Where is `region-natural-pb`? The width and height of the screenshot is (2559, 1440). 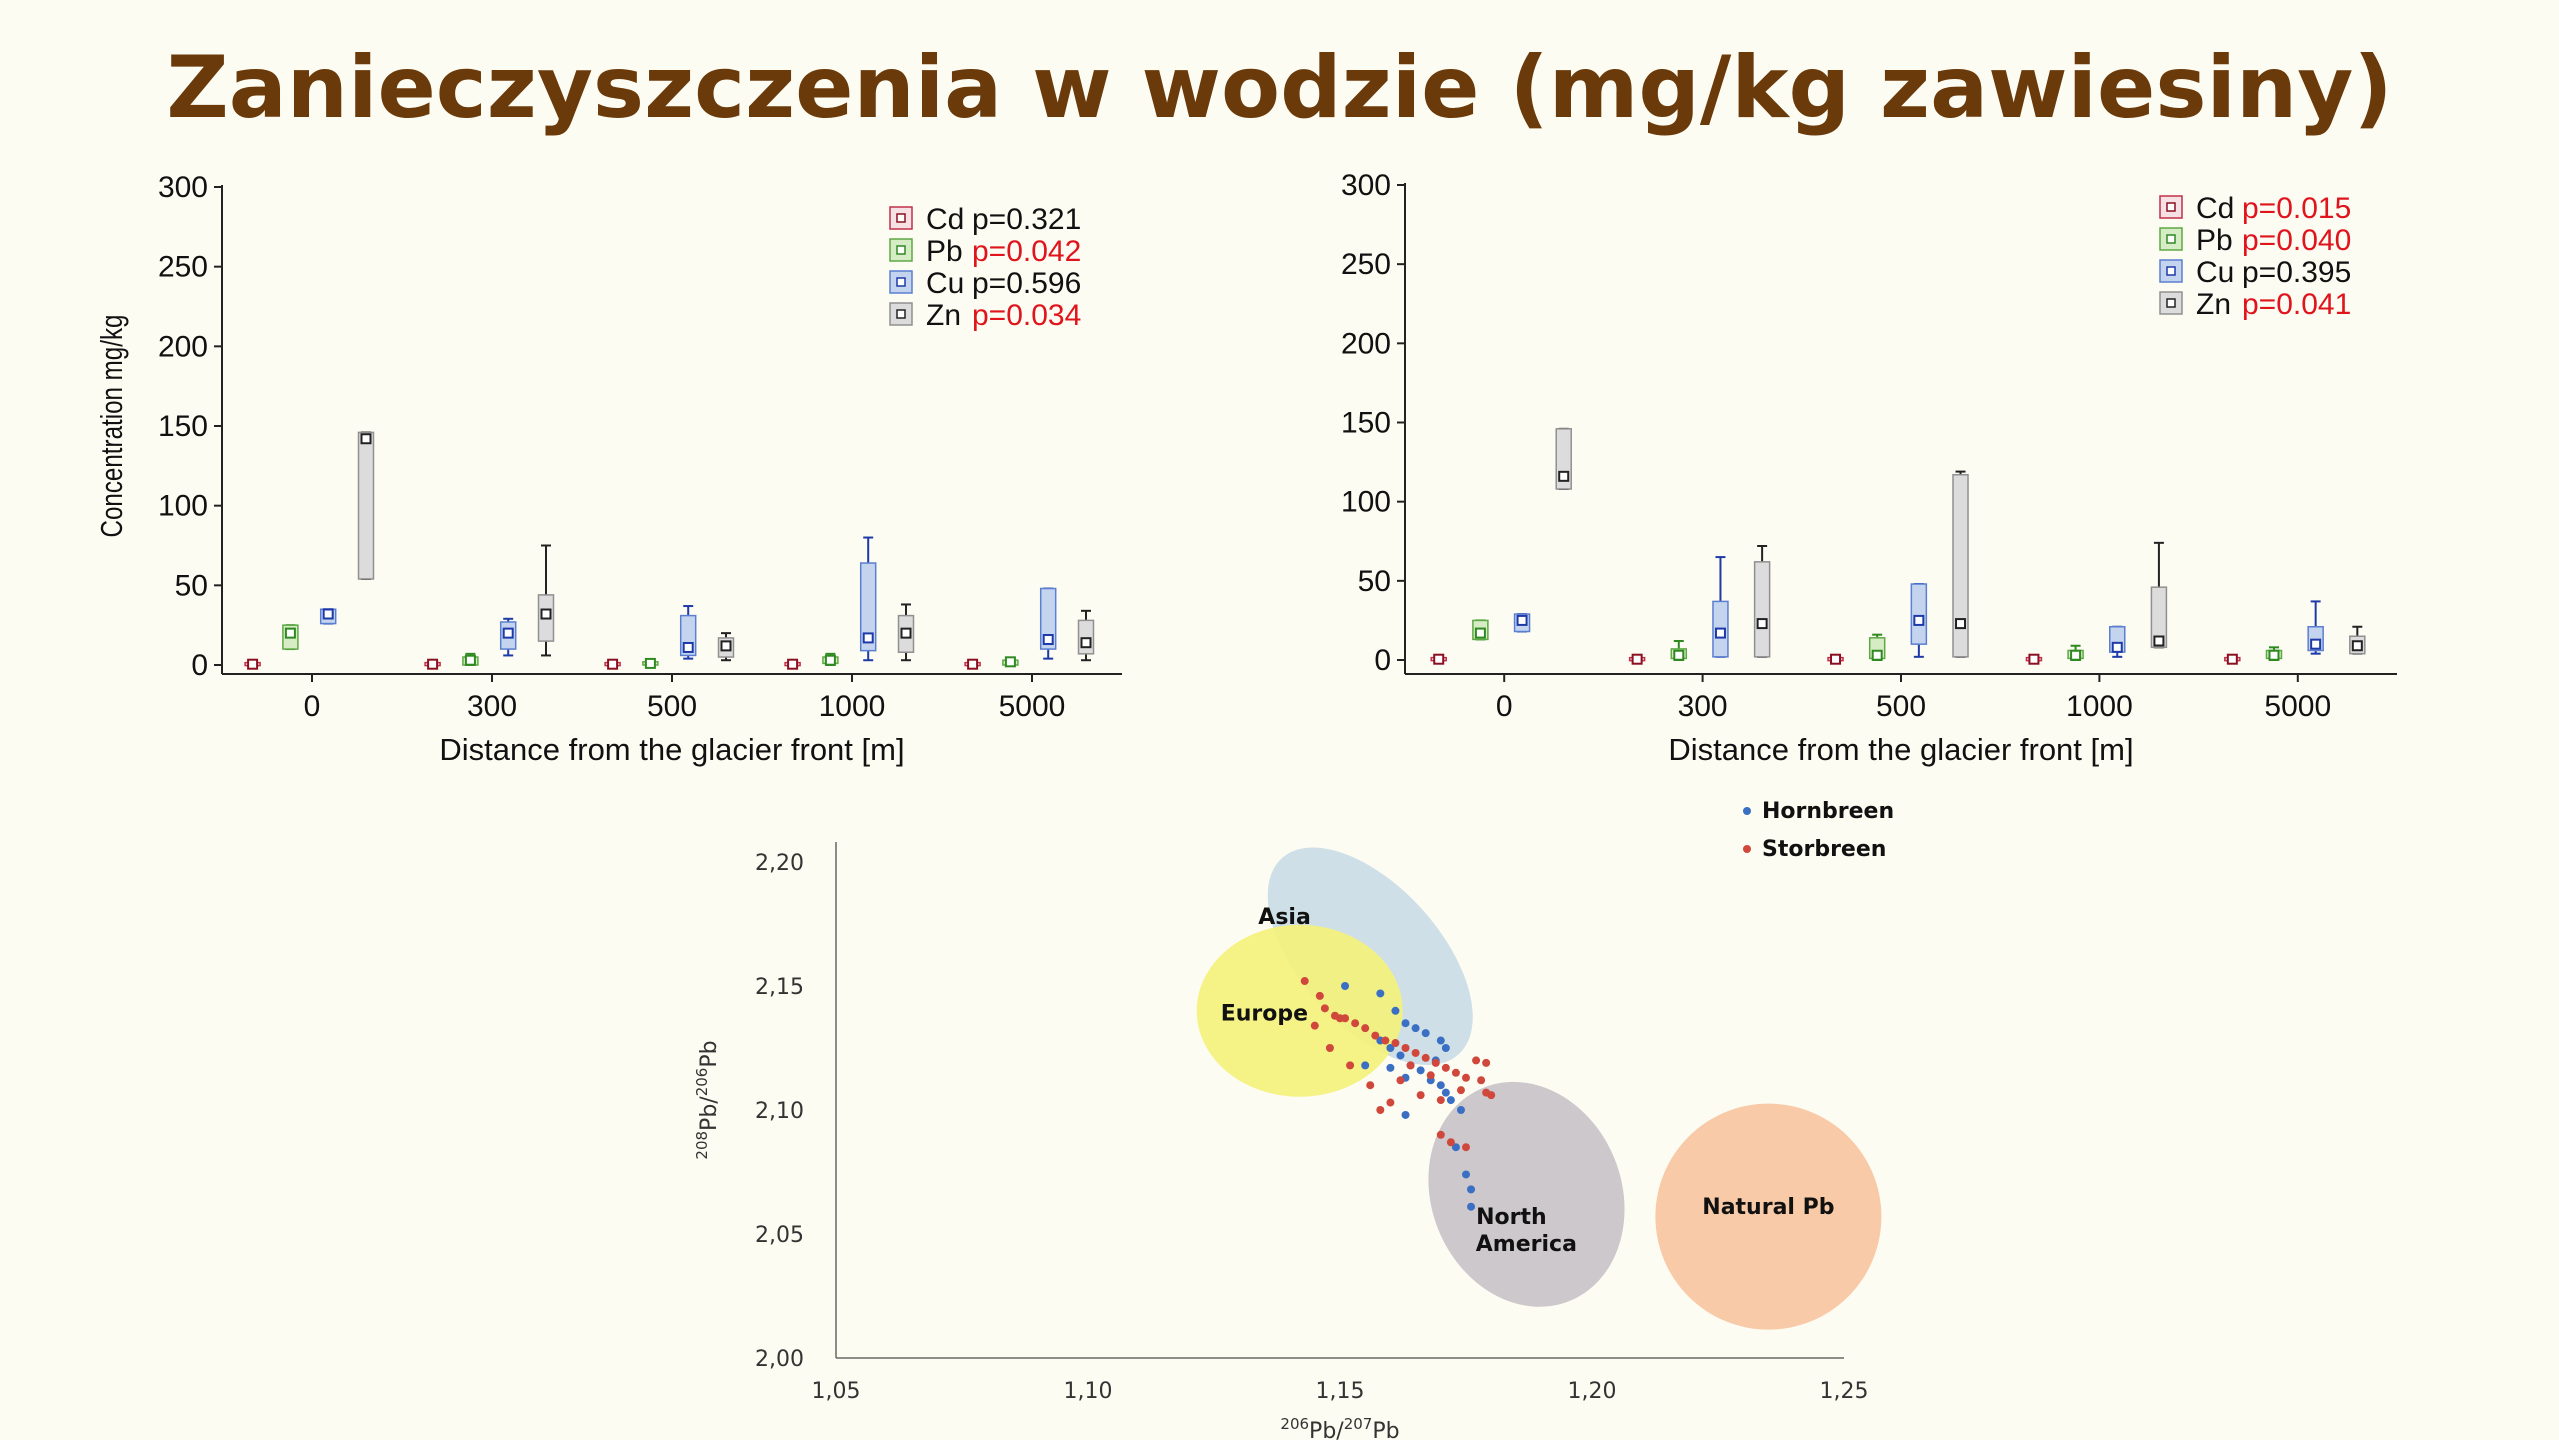 region-natural-pb is located at coordinates (1768, 1216).